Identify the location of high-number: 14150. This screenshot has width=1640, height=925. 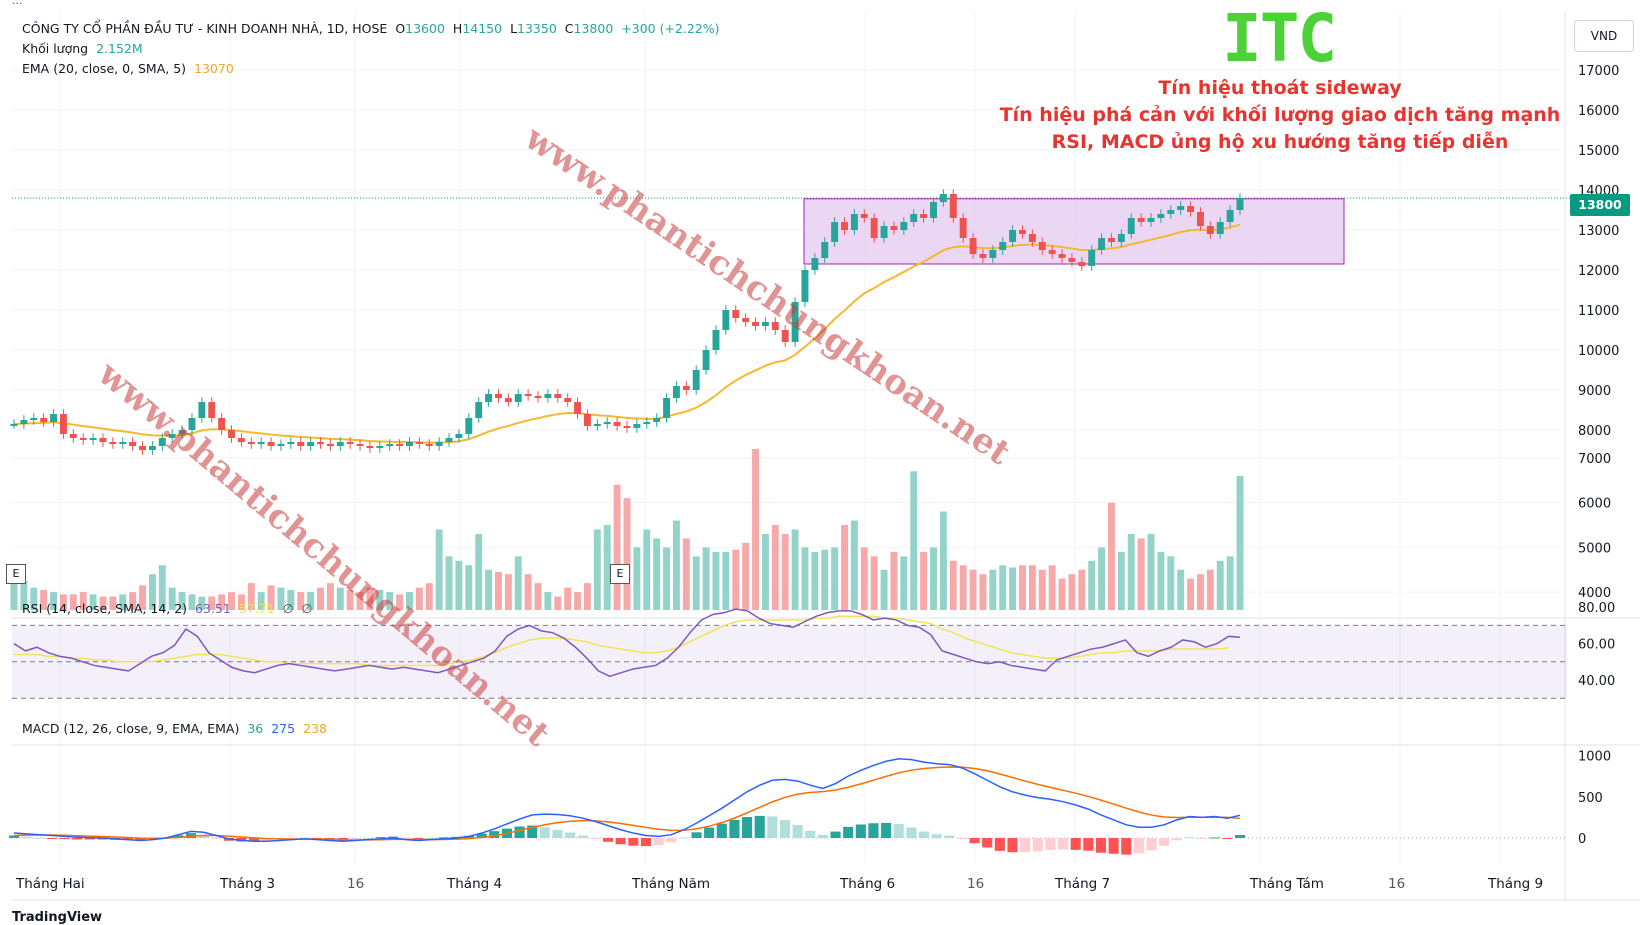
(482, 28).